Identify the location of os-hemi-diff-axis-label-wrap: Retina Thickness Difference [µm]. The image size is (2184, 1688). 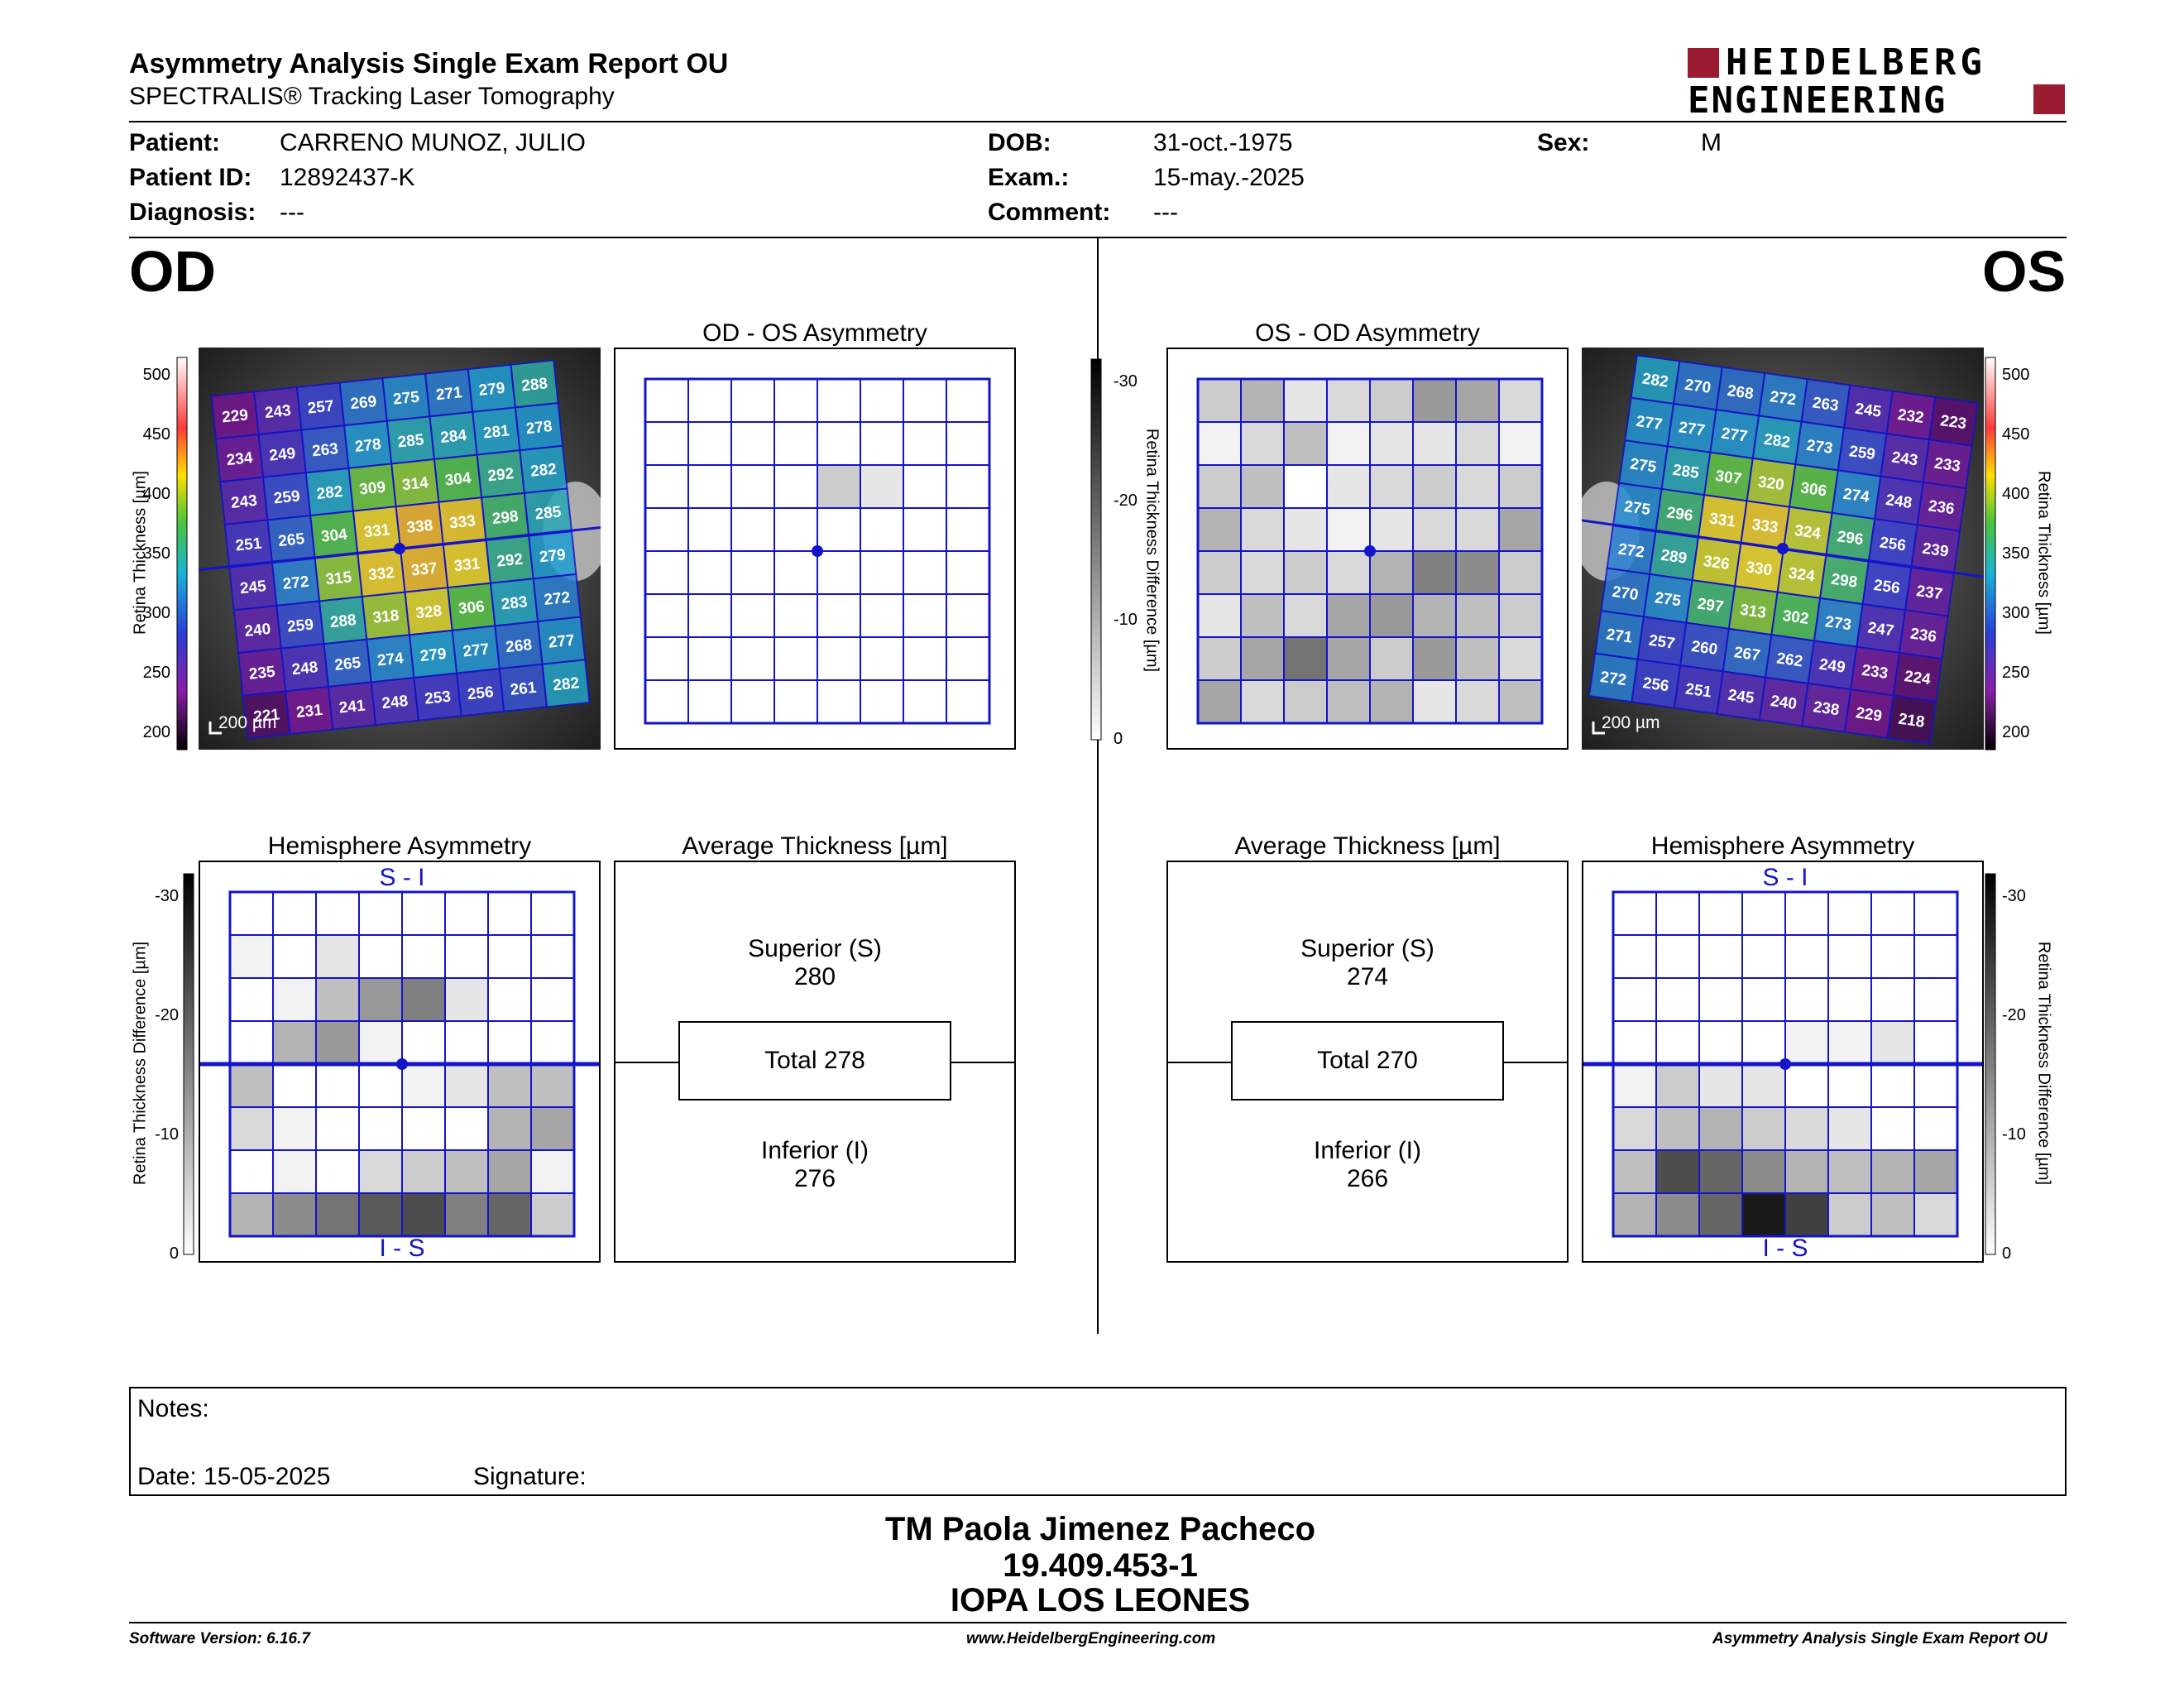
(2043, 1063).